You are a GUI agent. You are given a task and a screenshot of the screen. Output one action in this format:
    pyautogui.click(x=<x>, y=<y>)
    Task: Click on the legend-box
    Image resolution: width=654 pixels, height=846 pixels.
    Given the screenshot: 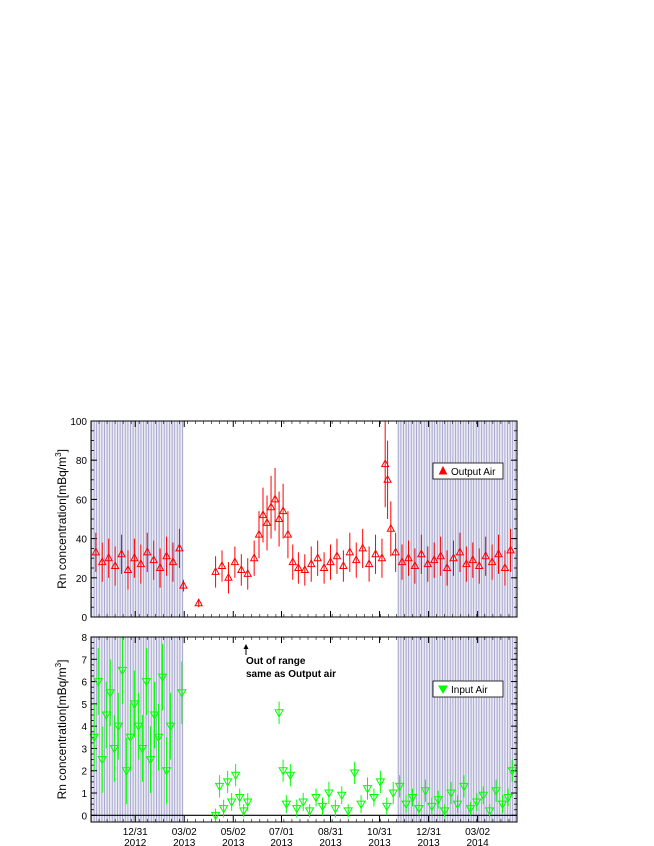 What is the action you would take?
    pyautogui.click(x=468, y=471)
    